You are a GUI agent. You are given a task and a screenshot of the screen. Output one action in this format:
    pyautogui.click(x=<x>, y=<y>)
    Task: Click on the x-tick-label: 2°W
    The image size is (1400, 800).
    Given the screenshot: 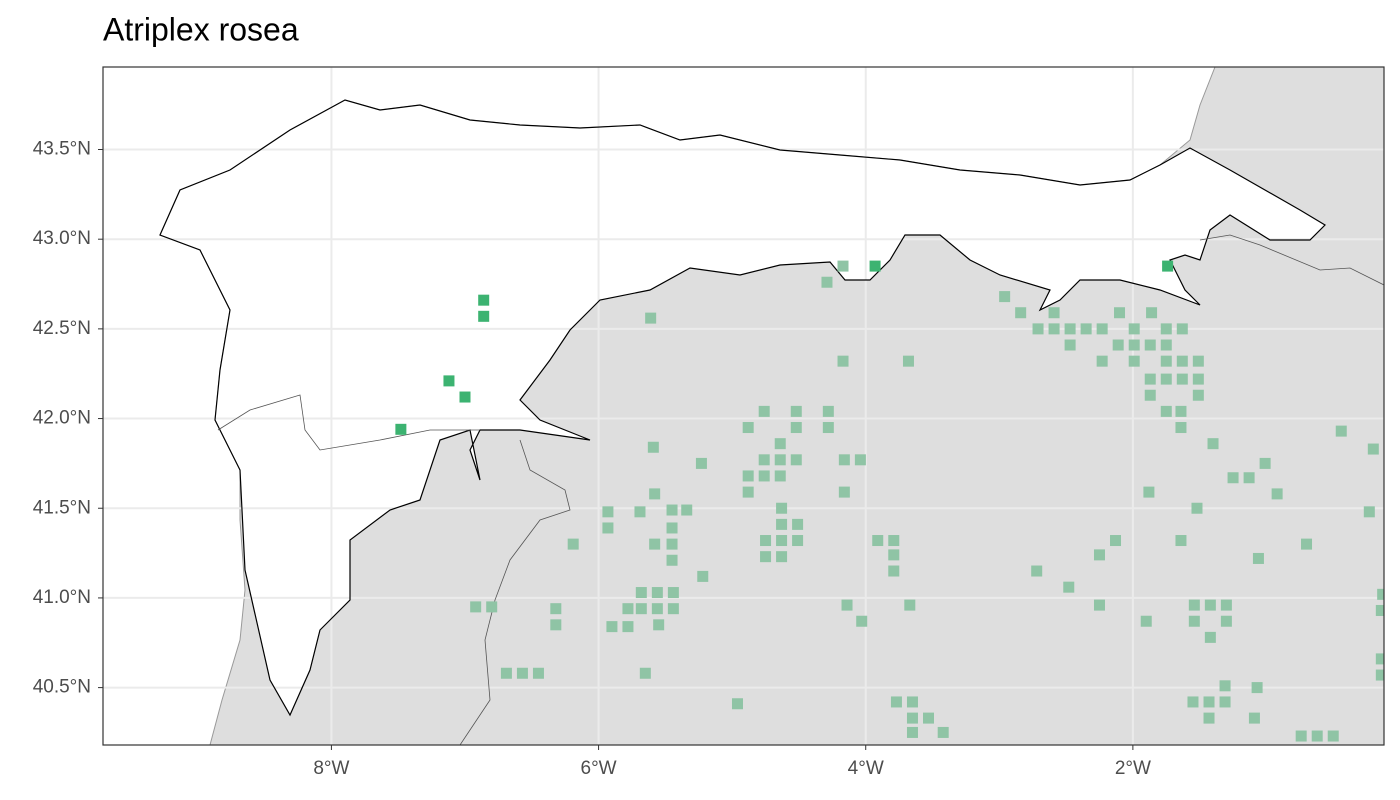 What is the action you would take?
    pyautogui.click(x=1133, y=768)
    